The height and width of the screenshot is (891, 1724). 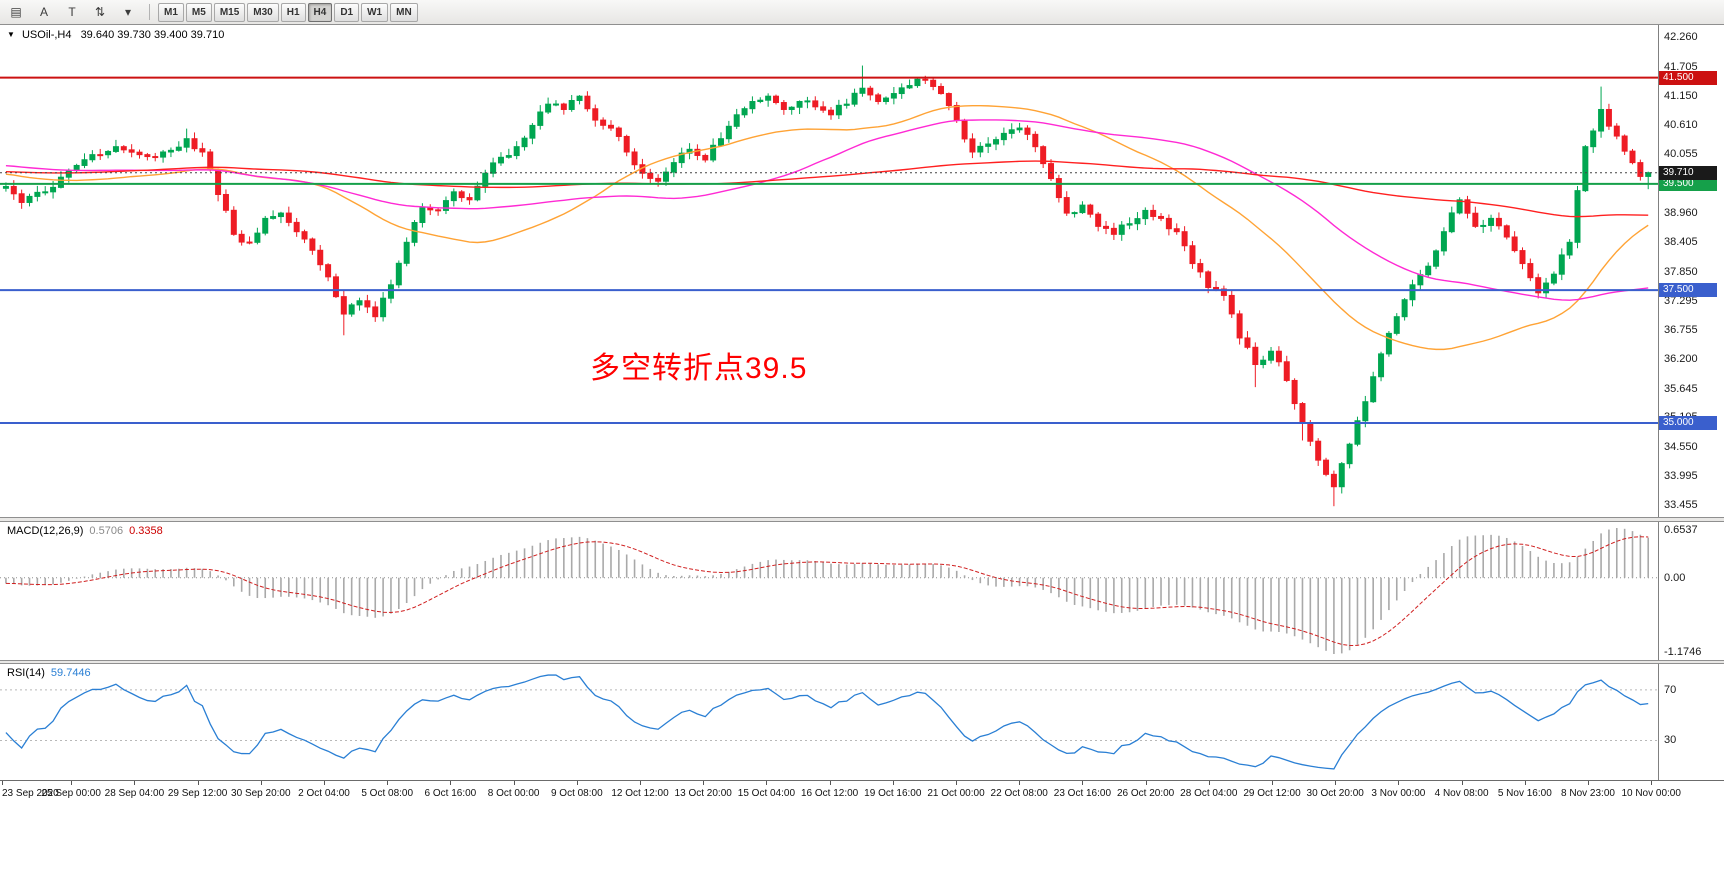 What do you see at coordinates (347, 12) in the screenshot?
I see `timeframe-button-d1: D1` at bounding box center [347, 12].